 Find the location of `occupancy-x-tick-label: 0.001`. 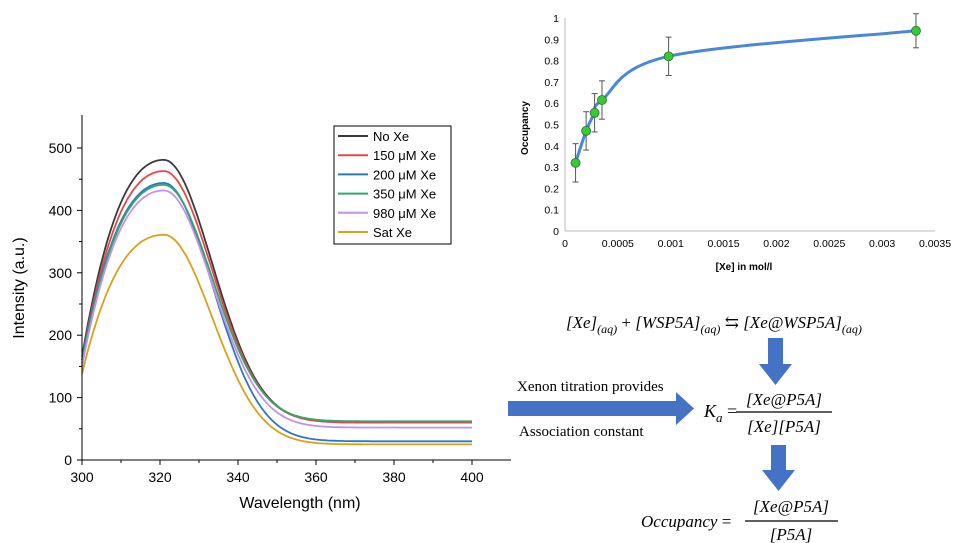

occupancy-x-tick-label: 0.001 is located at coordinates (671, 244).